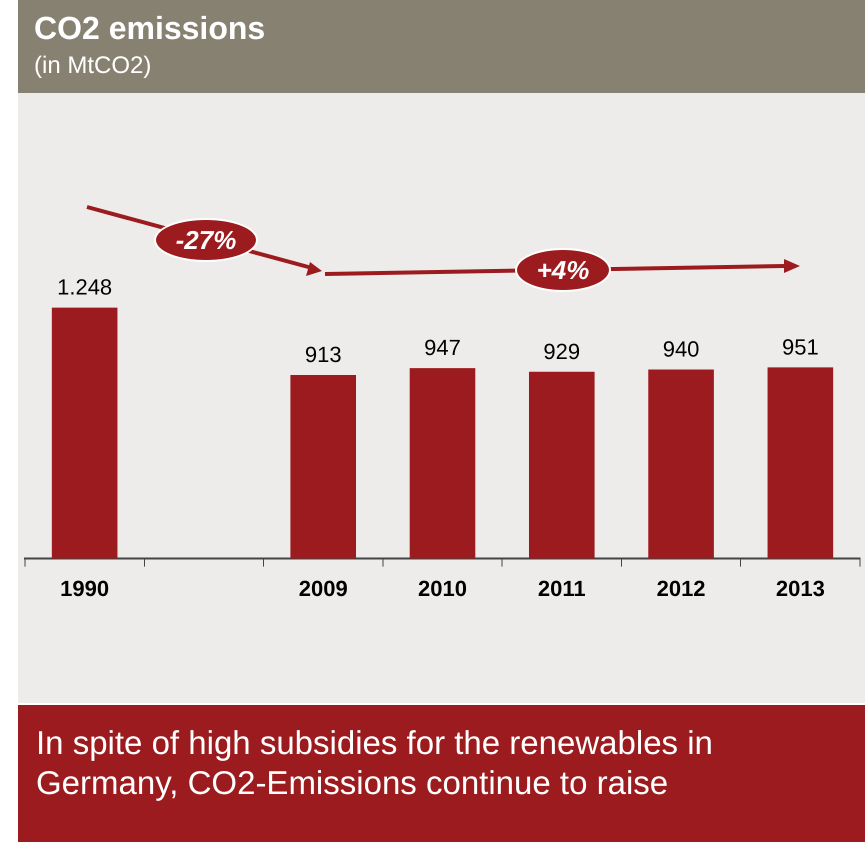 This screenshot has height=842, width=865. I want to click on data-label: 947, so click(442, 347).